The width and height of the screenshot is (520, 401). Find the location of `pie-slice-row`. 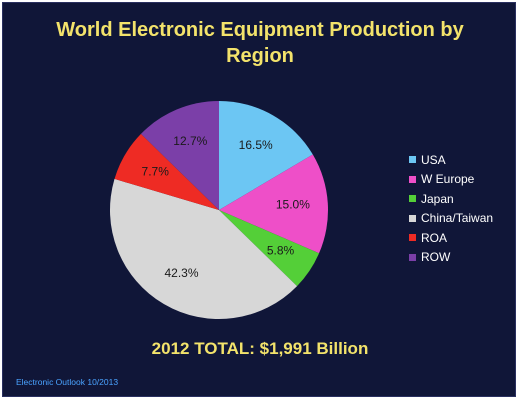

pie-slice-row is located at coordinates (179, 155).